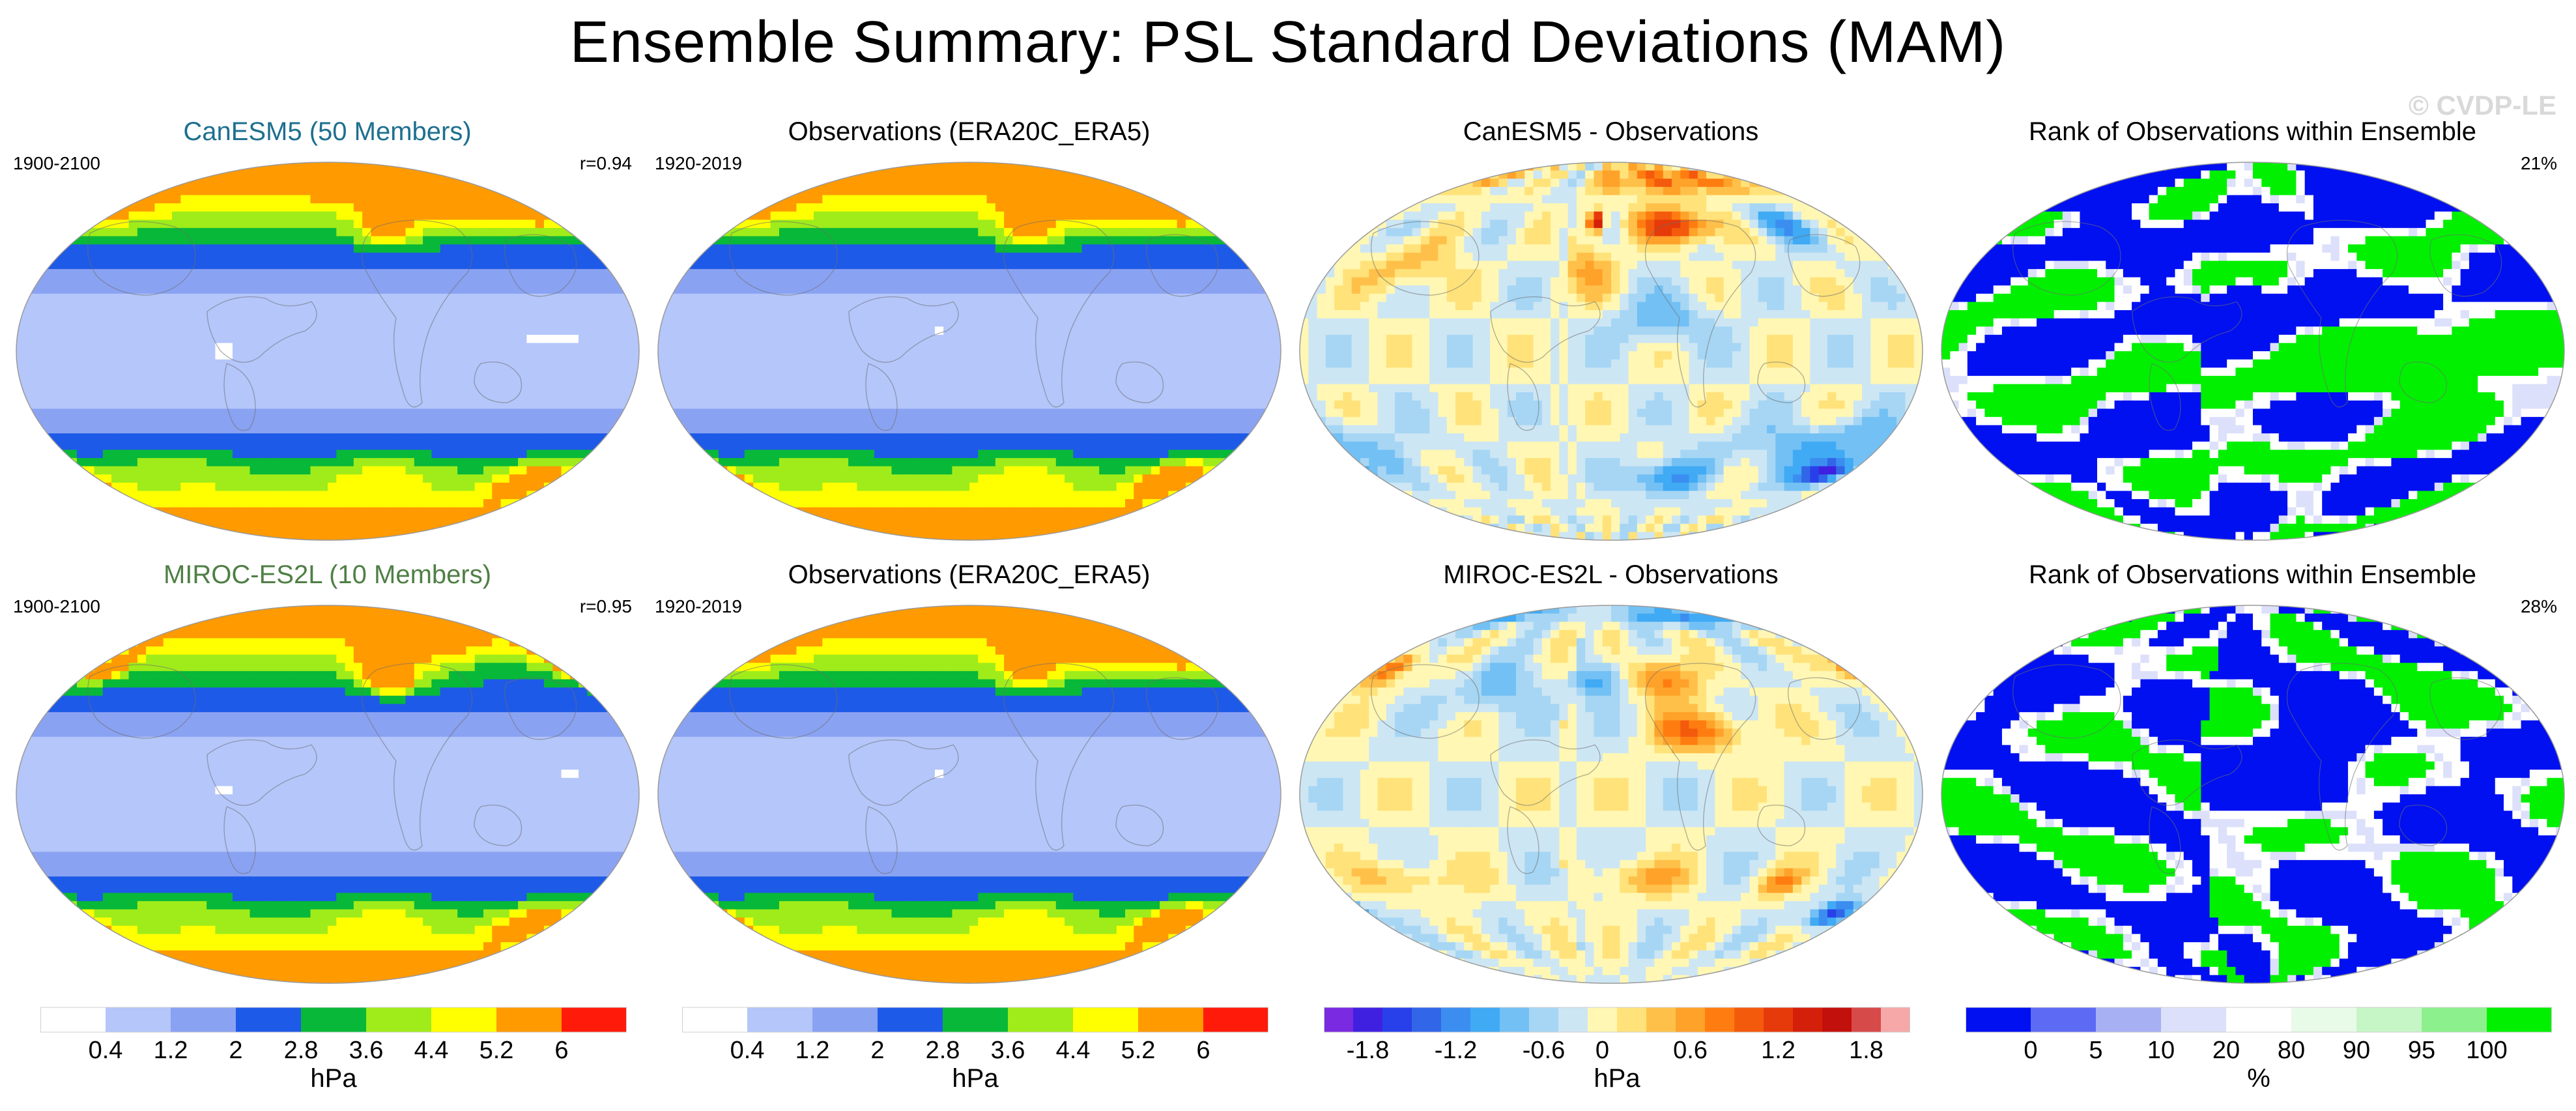 The image size is (2576, 1111). I want to click on panel-obs-2: Observations (ERA20C_ERA5) 1920-2019, so click(969, 775).